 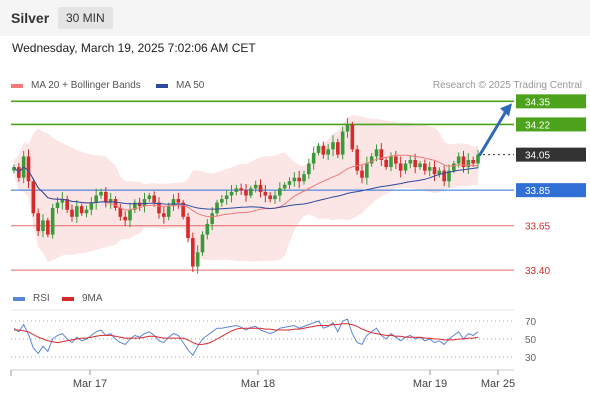 I want to click on rsi-swatch, so click(x=19, y=298).